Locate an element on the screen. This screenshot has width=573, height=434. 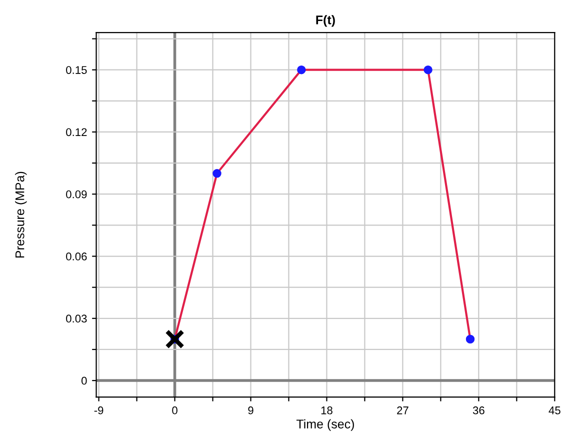
x-tick-label: 18 is located at coordinates (326, 410).